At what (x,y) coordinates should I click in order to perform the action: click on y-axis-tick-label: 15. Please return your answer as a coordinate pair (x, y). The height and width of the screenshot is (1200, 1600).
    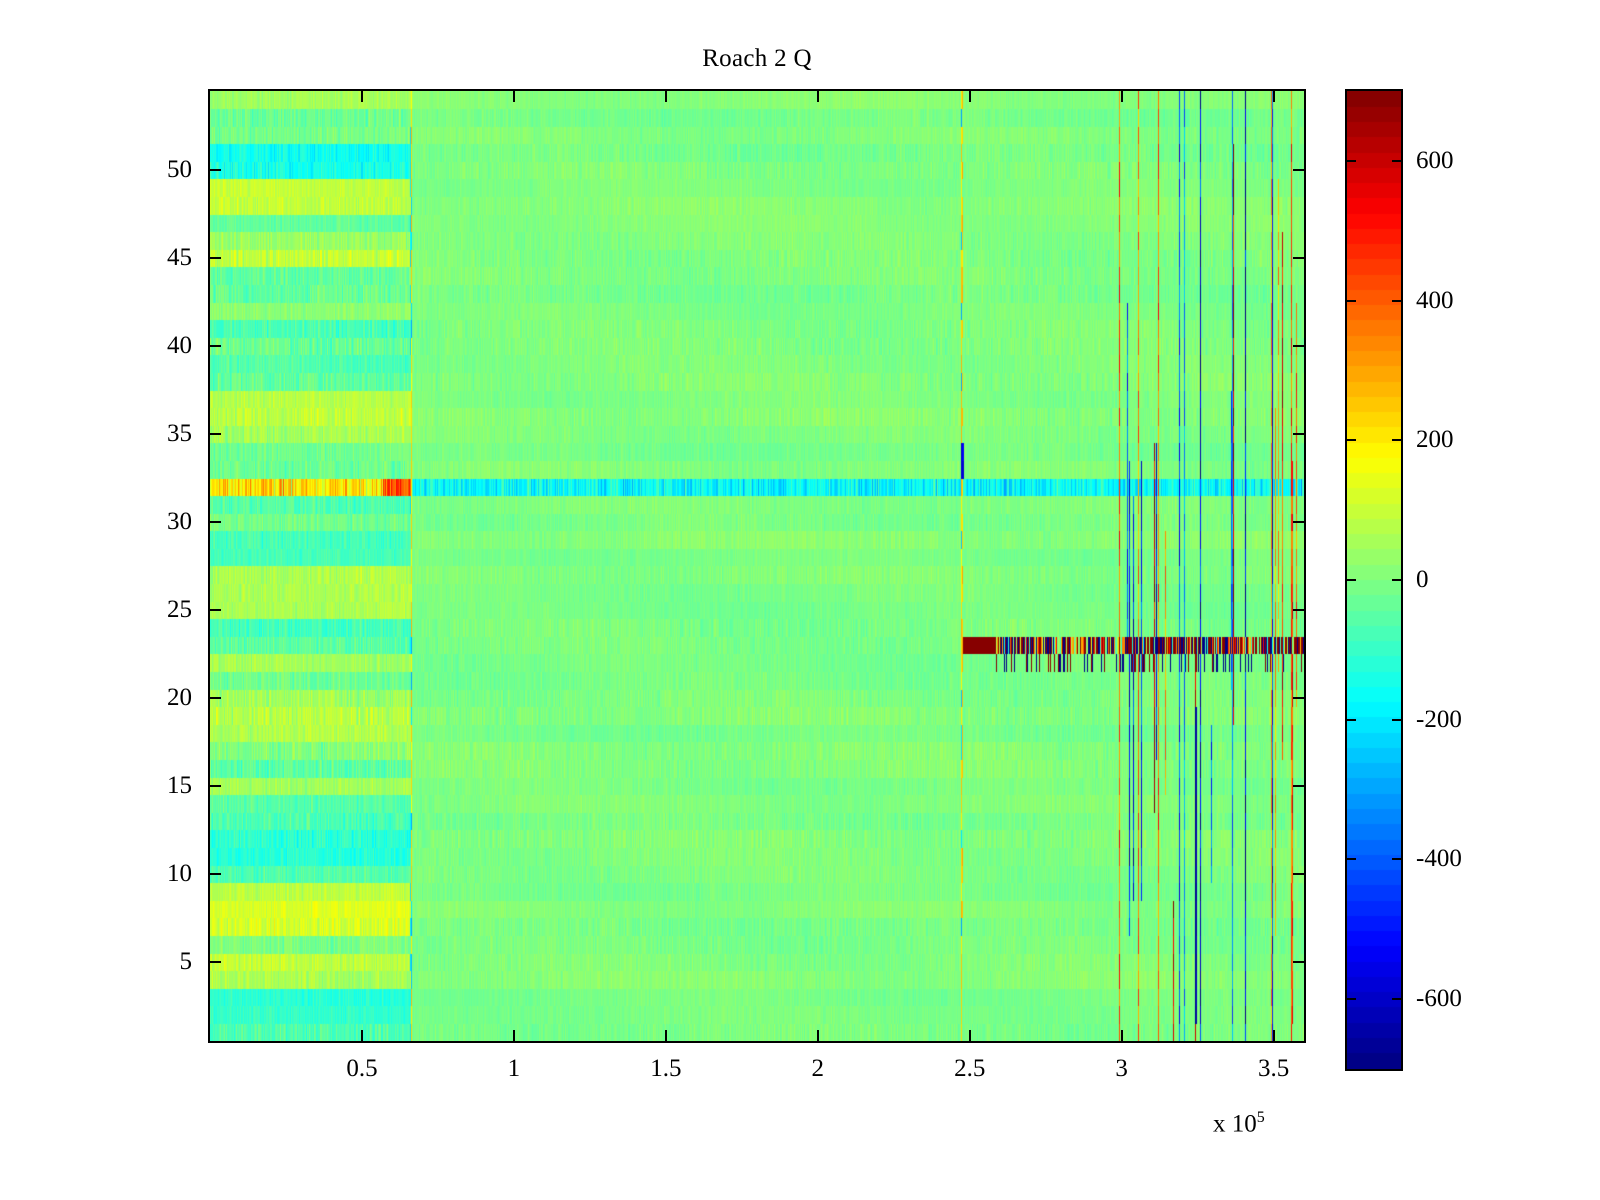
    Looking at the image, I should click on (179, 785).